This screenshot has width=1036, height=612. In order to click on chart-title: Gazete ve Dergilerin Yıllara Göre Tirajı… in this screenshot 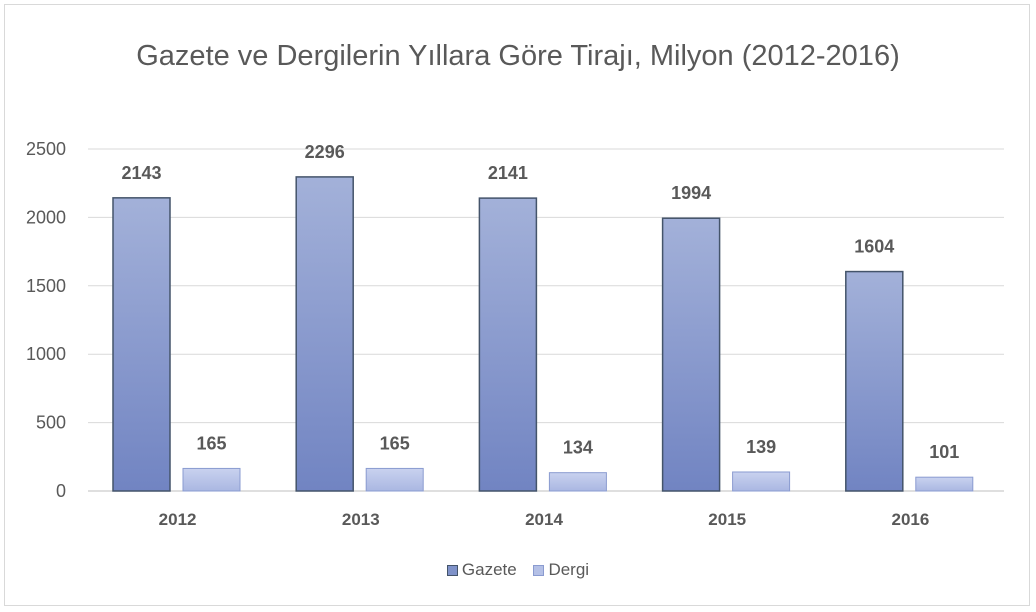, I will do `click(518, 56)`.